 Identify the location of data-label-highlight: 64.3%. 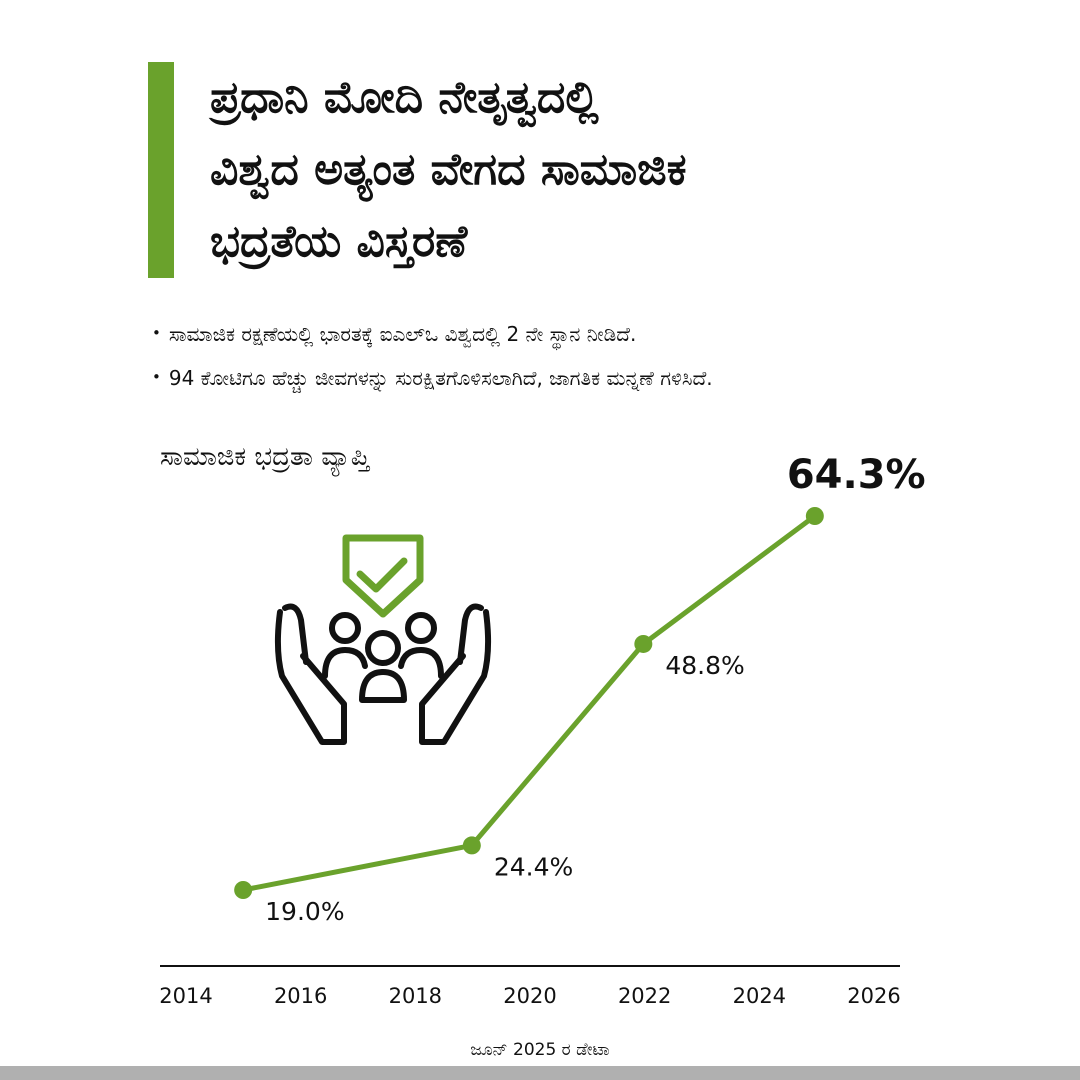
(856, 475).